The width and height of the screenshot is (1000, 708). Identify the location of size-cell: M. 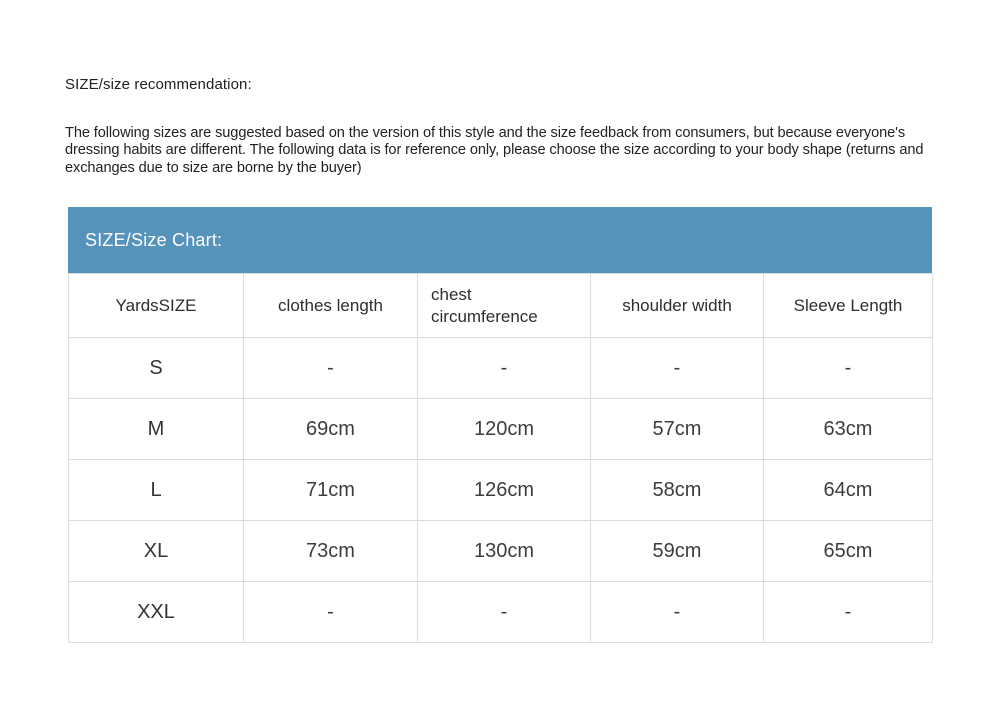
(156, 429).